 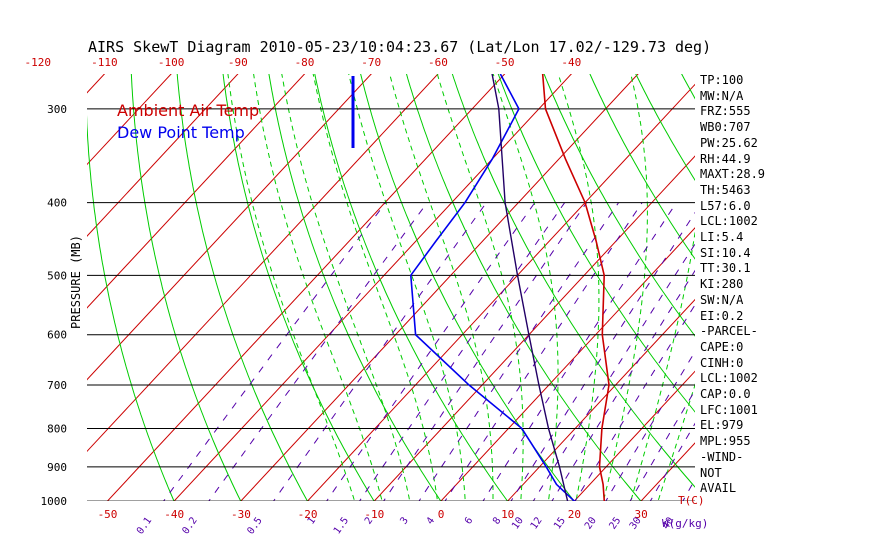 What do you see at coordinates (722, 80) in the screenshot?
I see `index-line: TP:100` at bounding box center [722, 80].